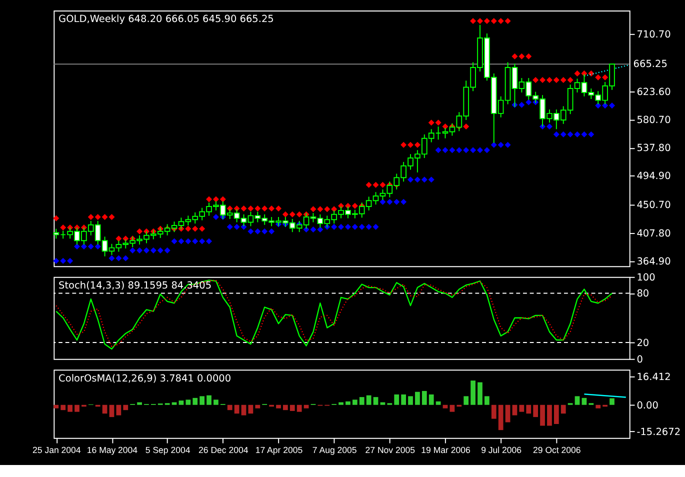 This screenshot has height=477, width=685. What do you see at coordinates (653, 262) in the screenshot?
I see `y-tick-label: 364.90` at bounding box center [653, 262].